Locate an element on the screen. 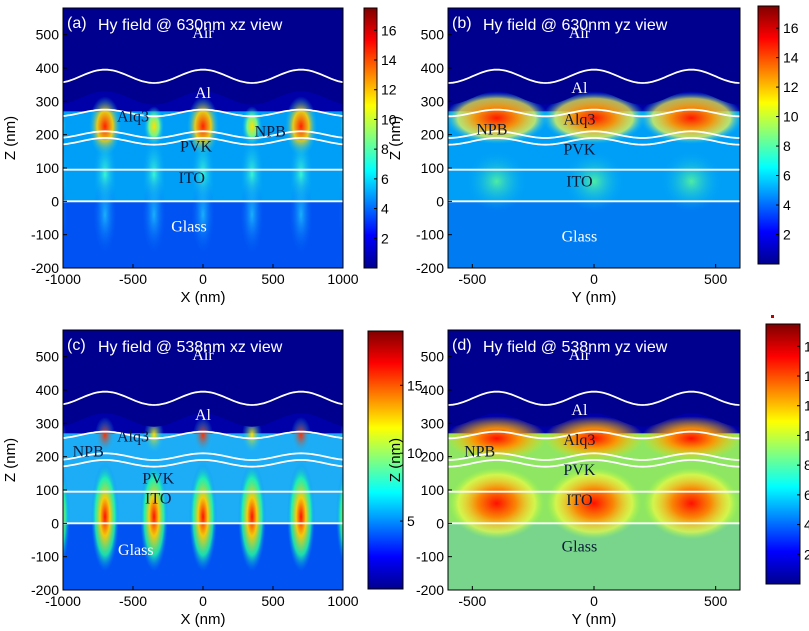 This screenshot has height=631, width=809. panel-label: (c) is located at coordinates (76, 345).